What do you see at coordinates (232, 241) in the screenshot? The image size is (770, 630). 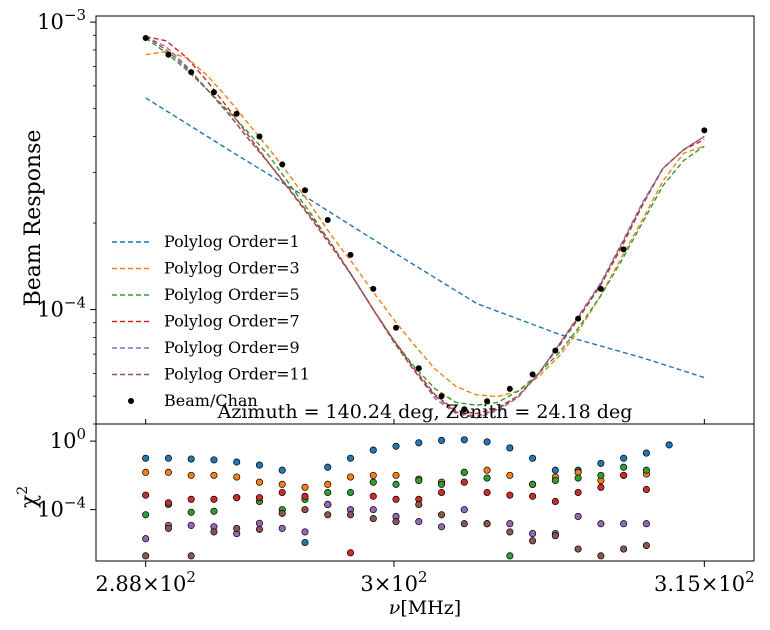 I see `legend-label-0: Polylog Order=1` at bounding box center [232, 241].